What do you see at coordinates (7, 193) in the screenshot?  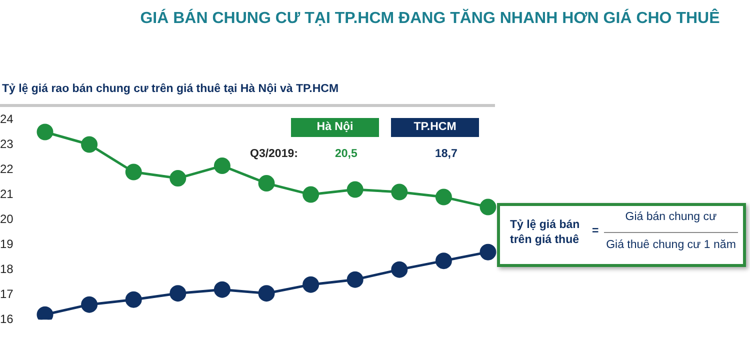 I see `y-tick-label: 21` at bounding box center [7, 193].